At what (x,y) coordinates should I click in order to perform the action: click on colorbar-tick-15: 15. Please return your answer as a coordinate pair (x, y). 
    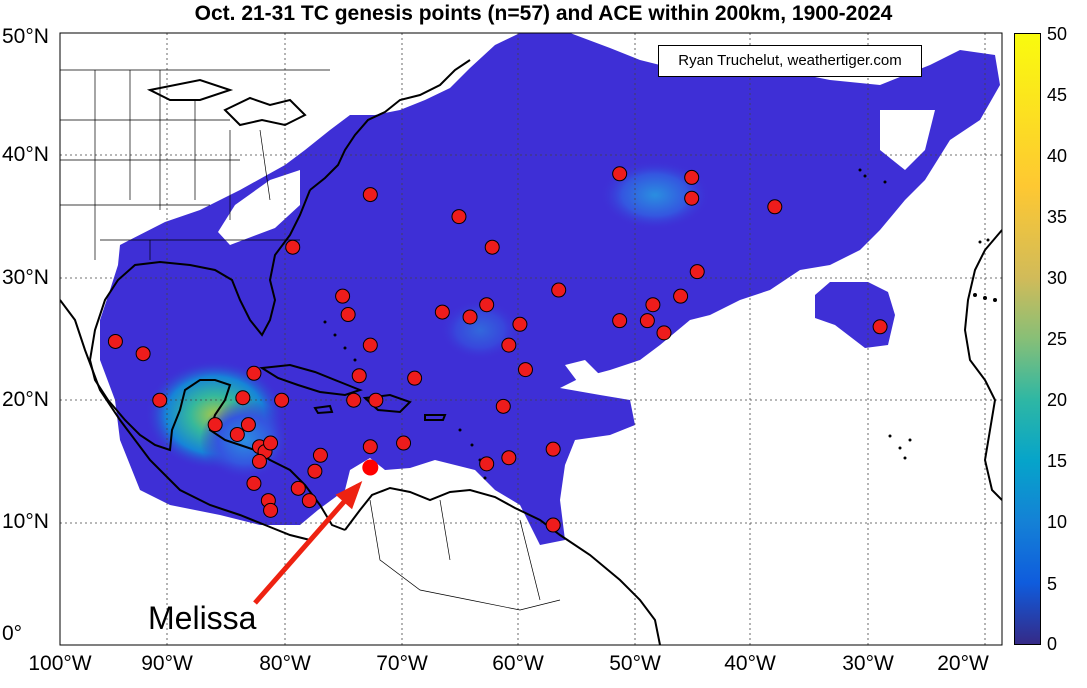
    Looking at the image, I should click on (1057, 461).